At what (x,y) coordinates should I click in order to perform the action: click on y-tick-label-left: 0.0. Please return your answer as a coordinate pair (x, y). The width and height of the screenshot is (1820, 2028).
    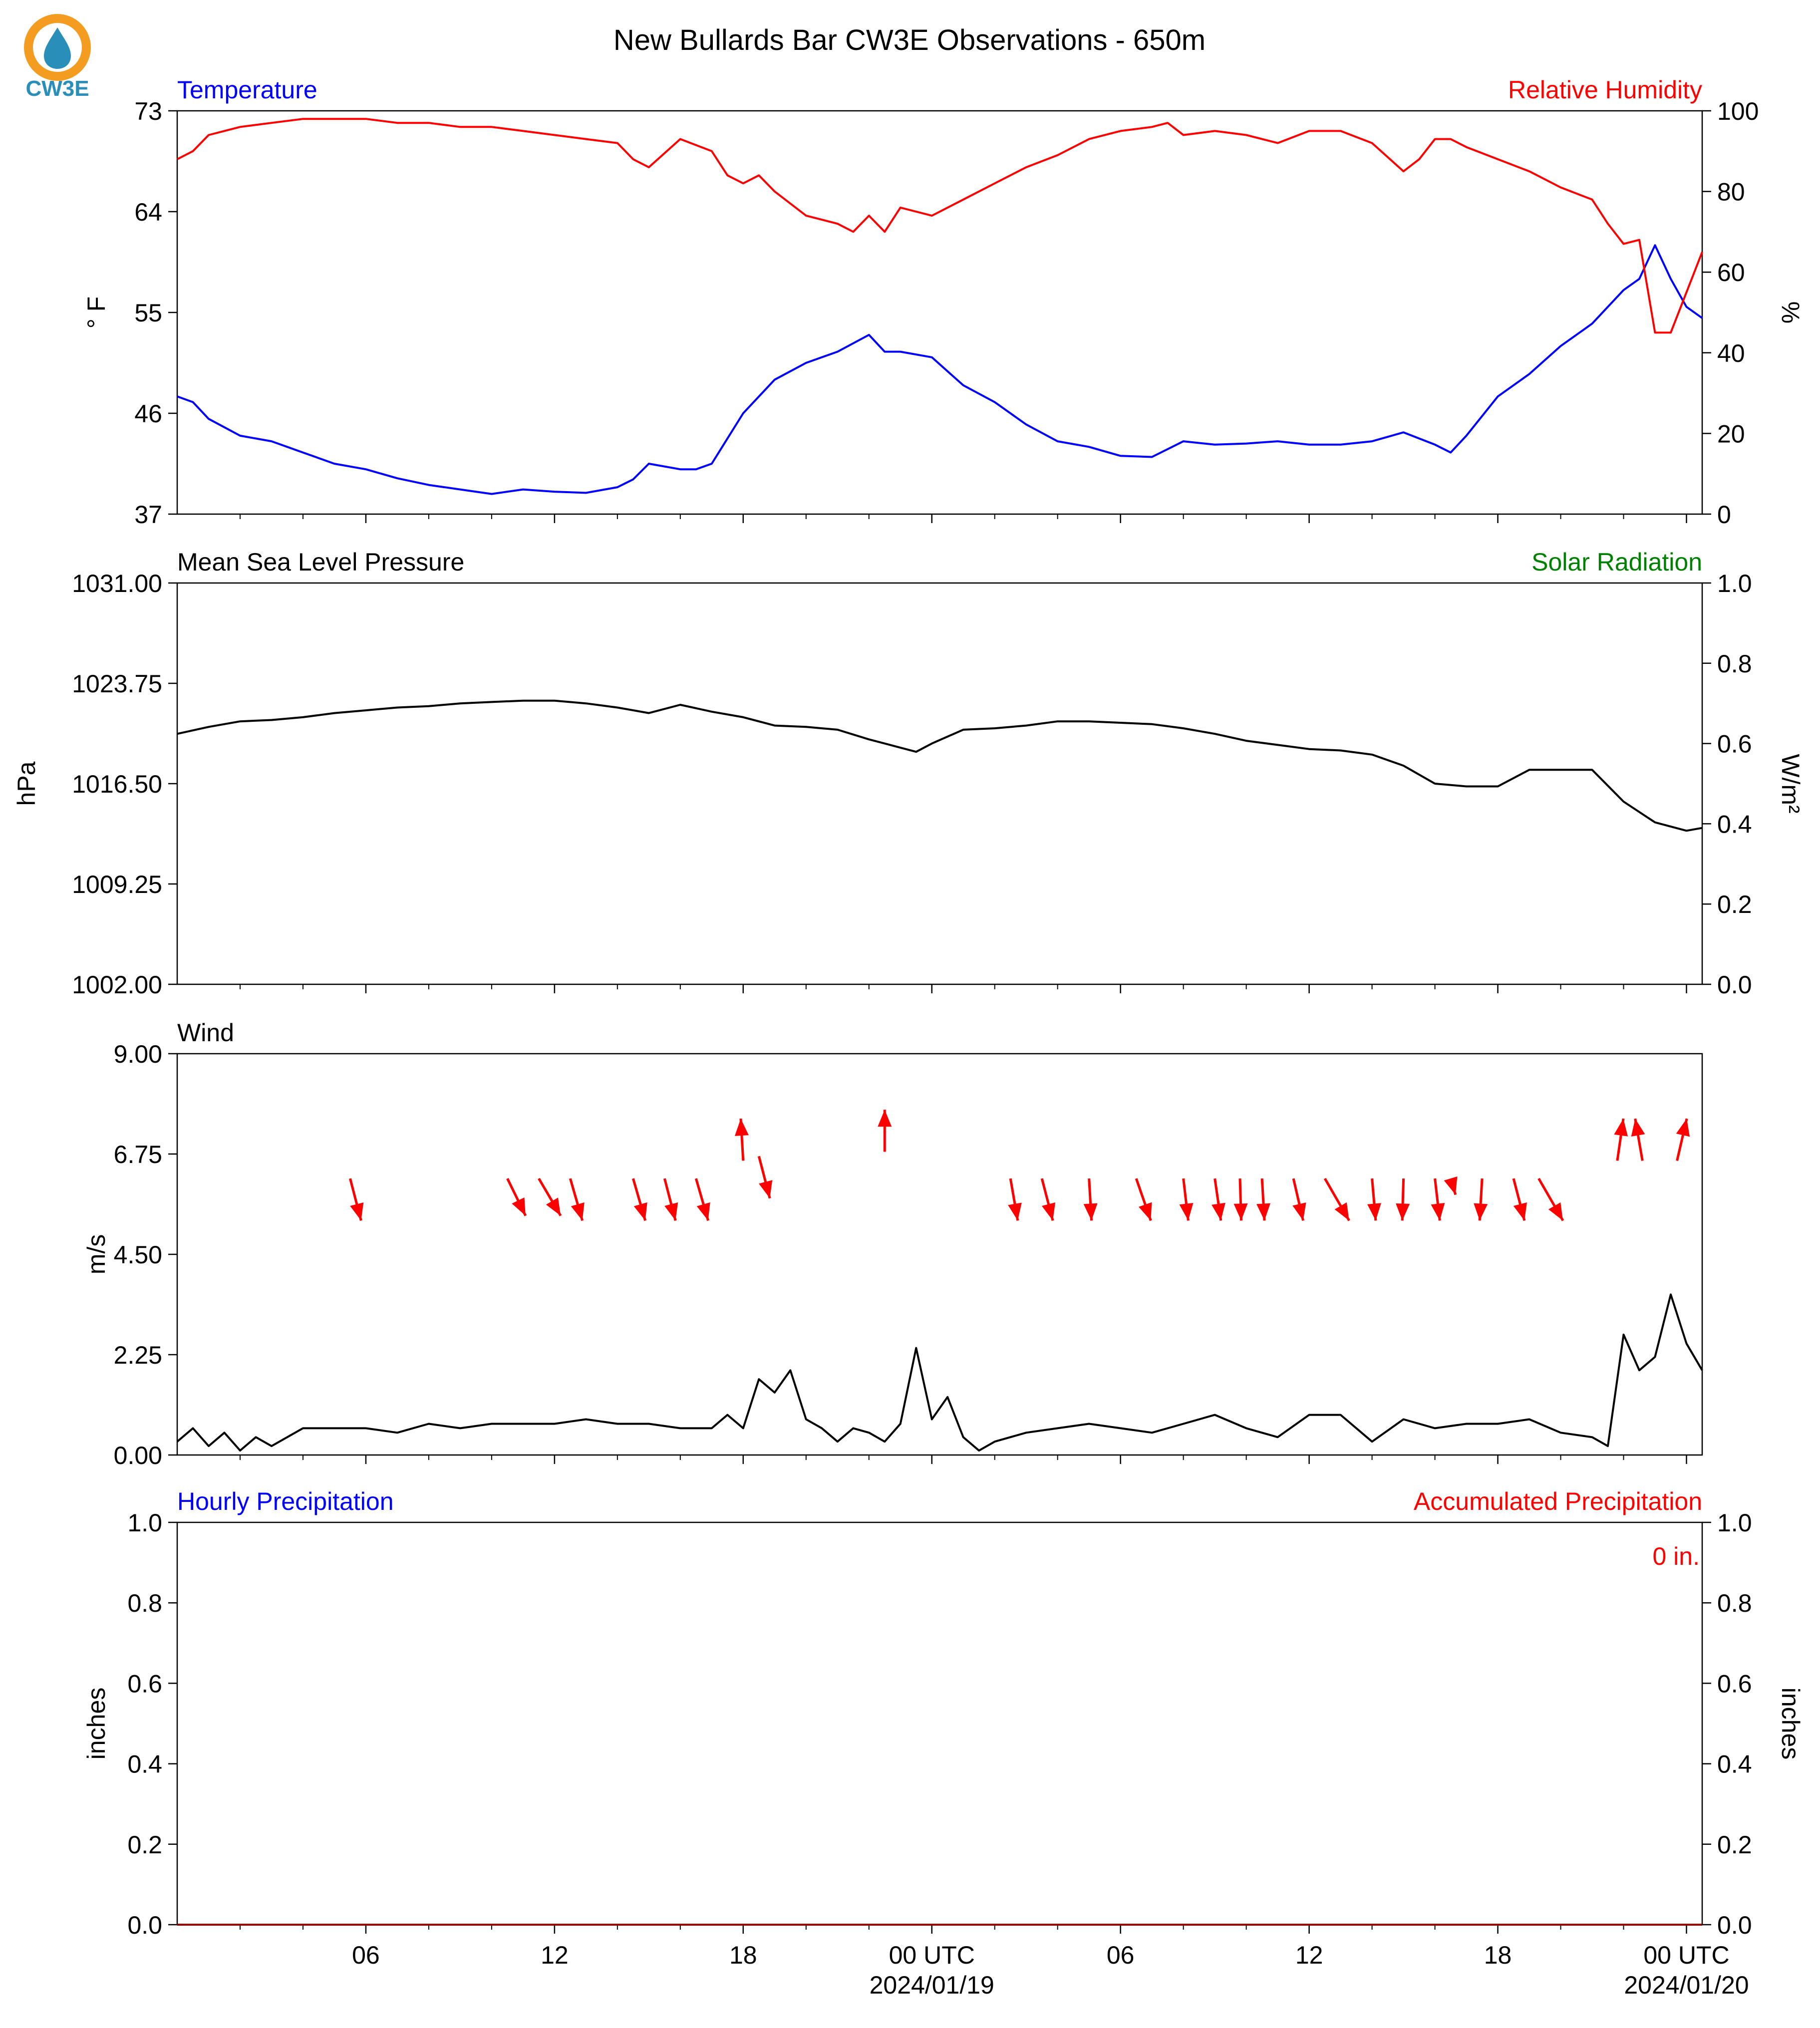
    Looking at the image, I should click on (144, 1925).